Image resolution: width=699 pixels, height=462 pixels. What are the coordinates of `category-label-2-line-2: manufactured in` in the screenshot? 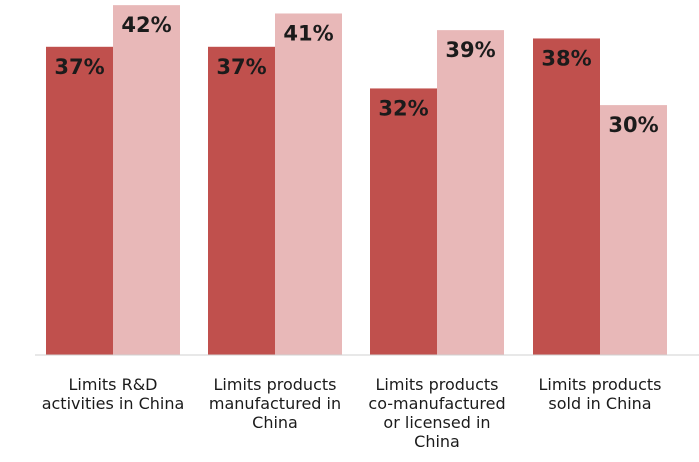 It's located at (275, 403).